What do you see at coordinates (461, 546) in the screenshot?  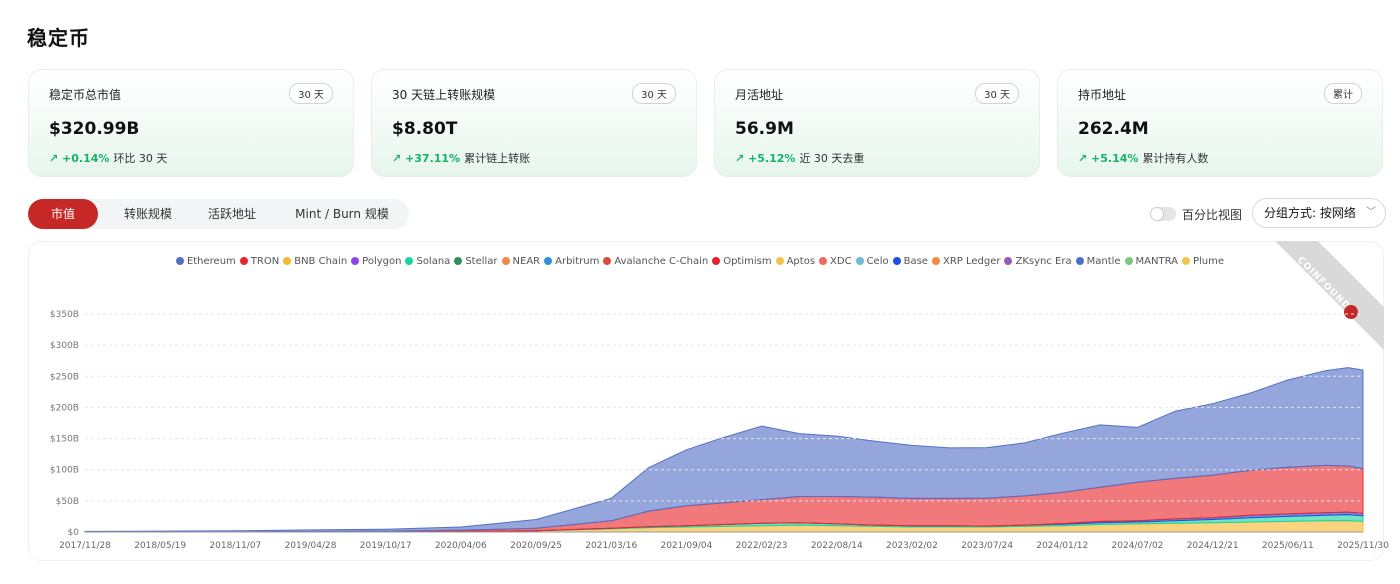 I see `x-tick-label: 2020/04/06` at bounding box center [461, 546].